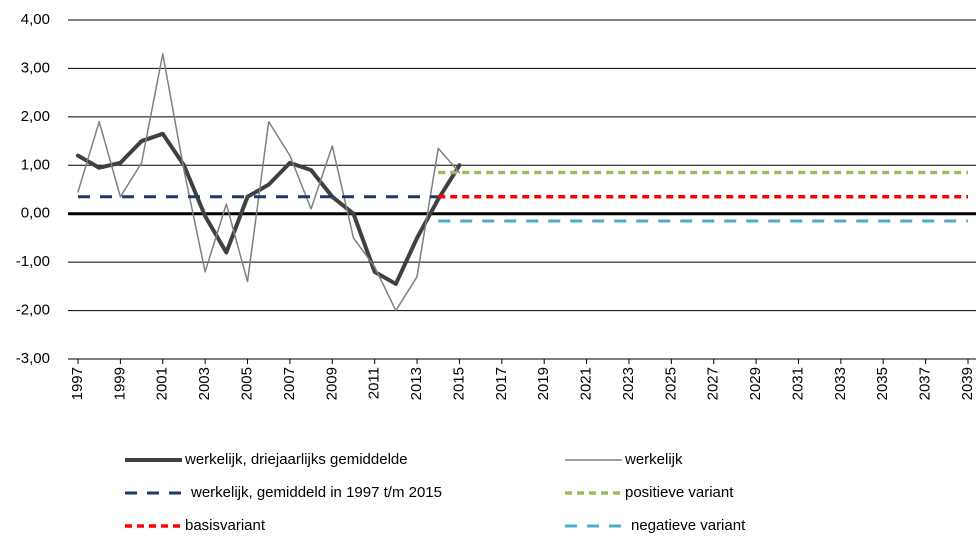  Describe the element at coordinates (840, 383) in the screenshot. I see `x-tick-label: 2033` at that location.